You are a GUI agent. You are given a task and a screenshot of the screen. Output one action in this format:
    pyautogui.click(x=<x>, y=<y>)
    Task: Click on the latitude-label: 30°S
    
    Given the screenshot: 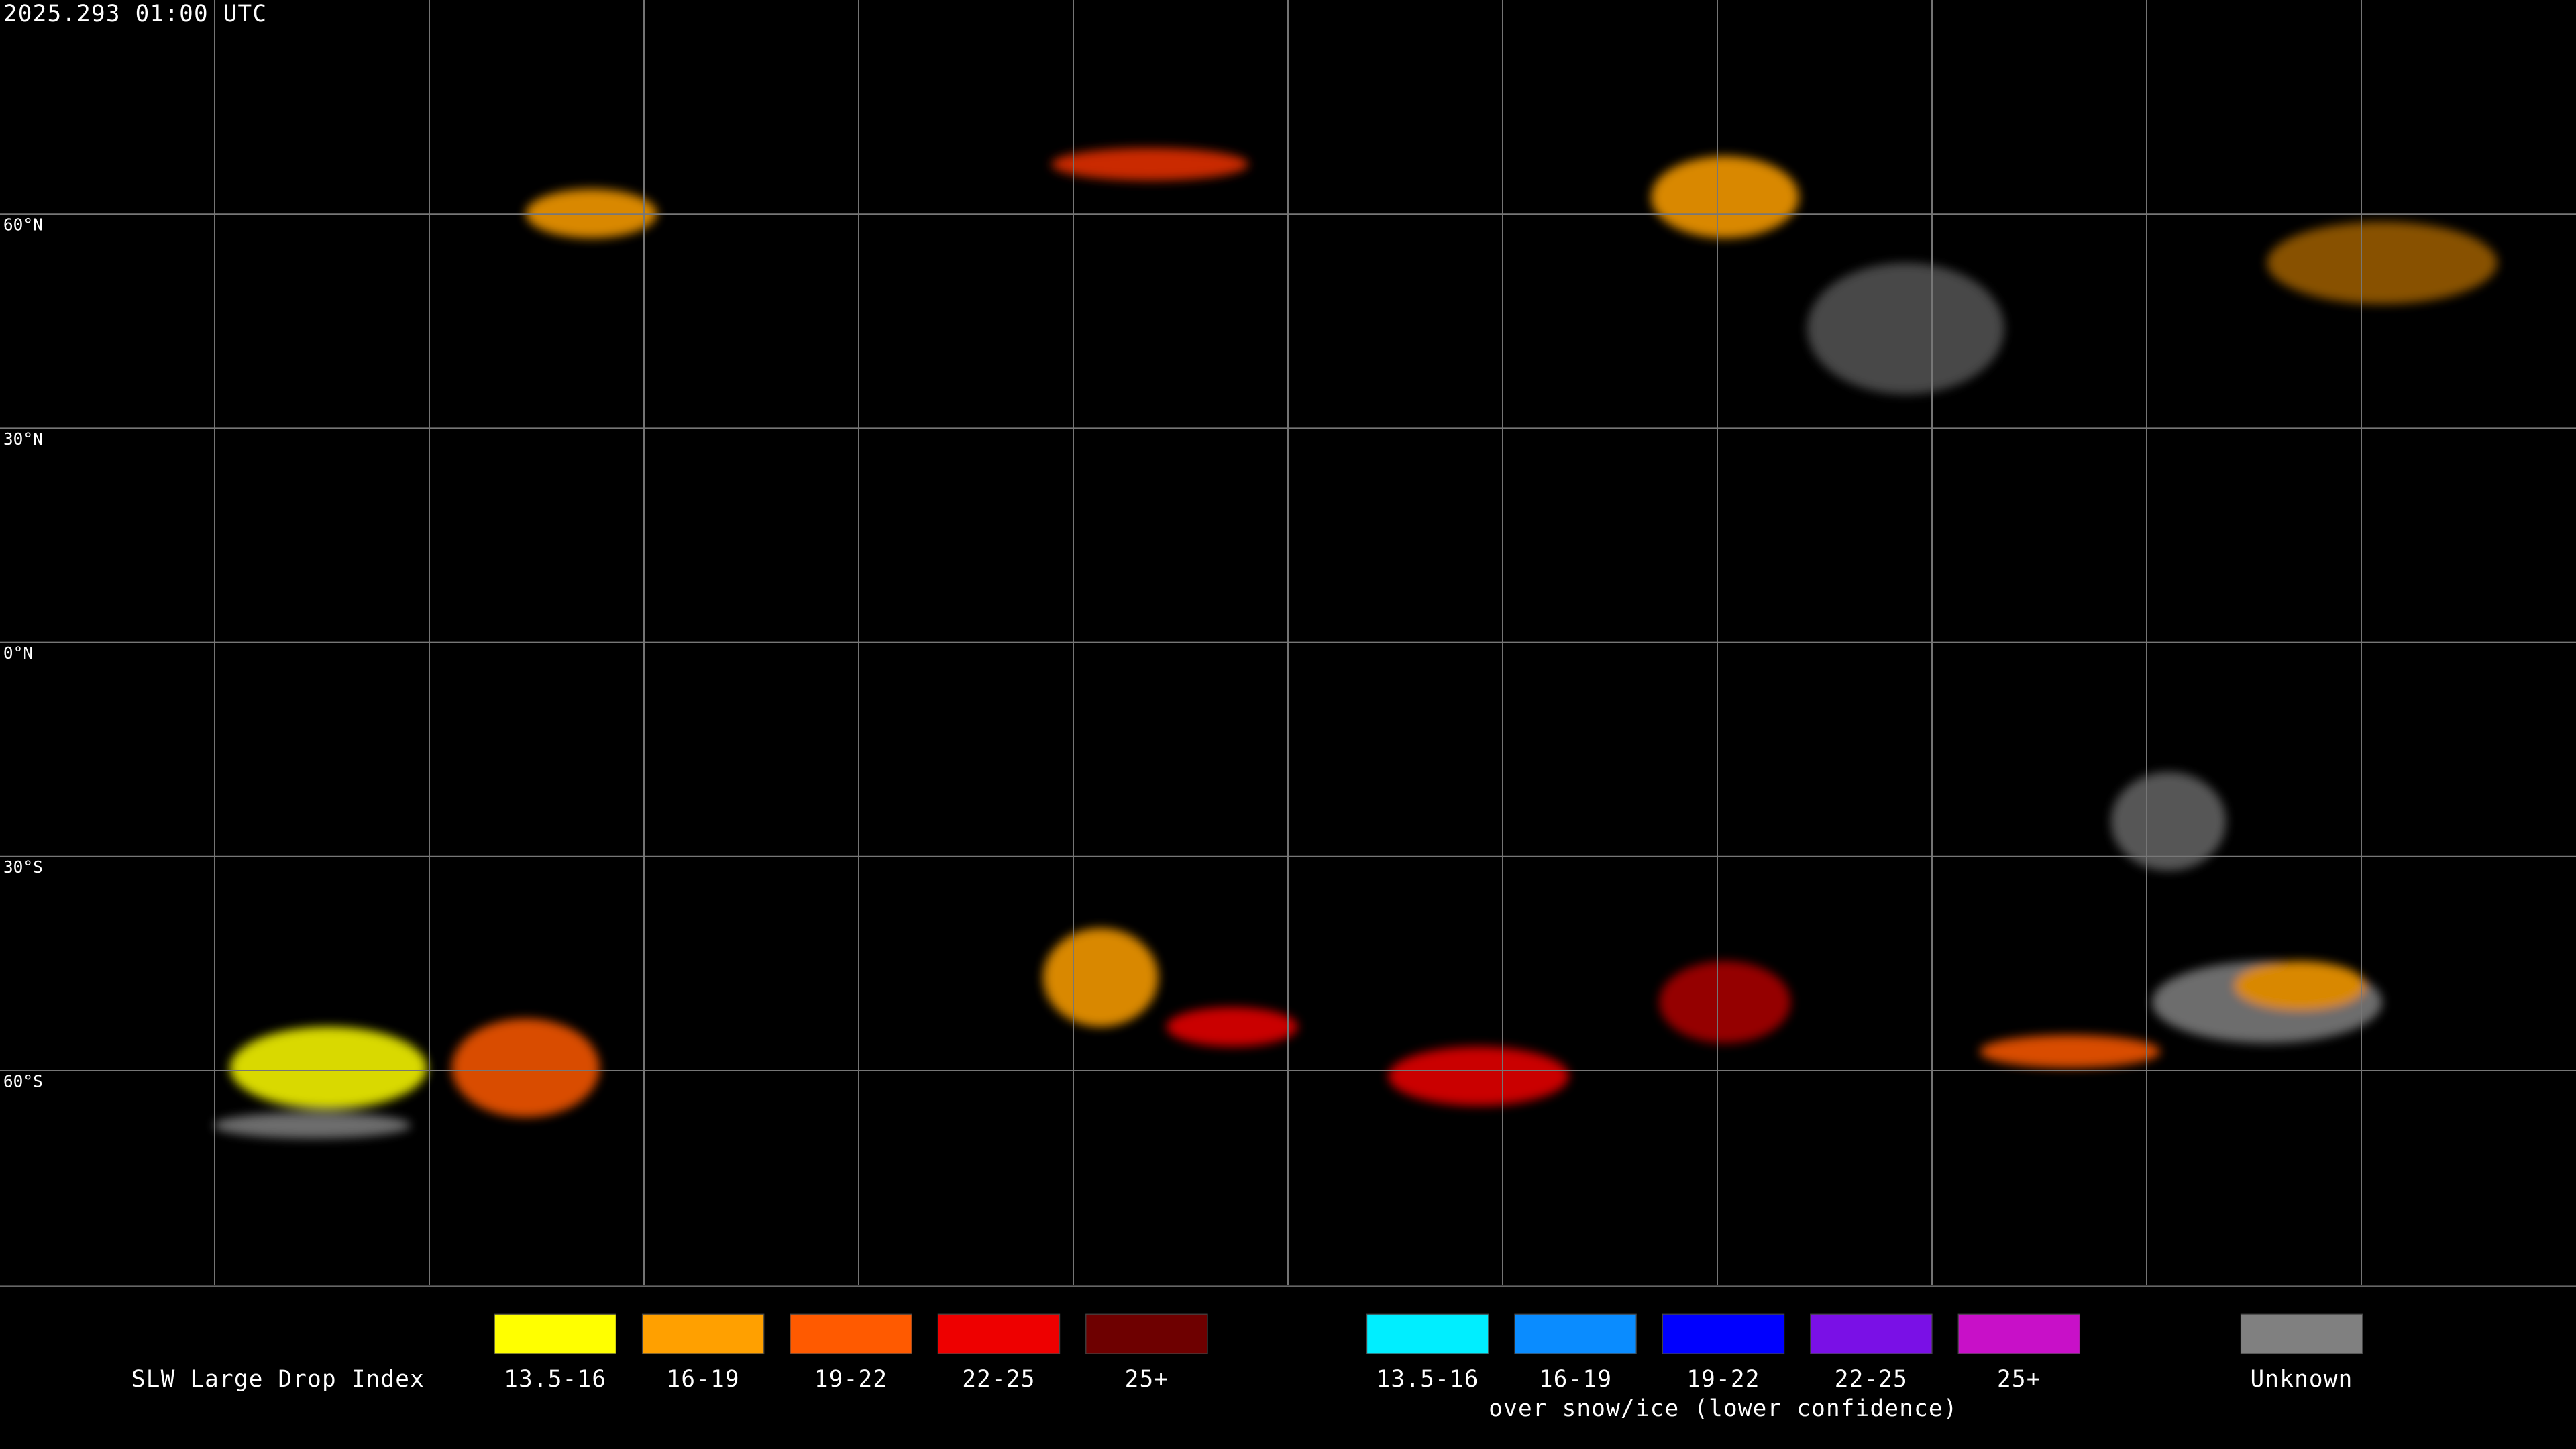 What is the action you would take?
    pyautogui.click(x=23, y=867)
    